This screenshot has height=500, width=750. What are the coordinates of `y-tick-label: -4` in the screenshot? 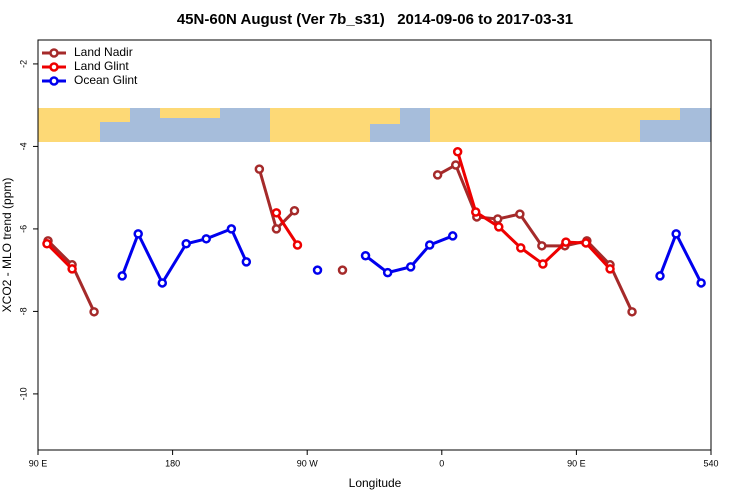 It's located at (23, 146).